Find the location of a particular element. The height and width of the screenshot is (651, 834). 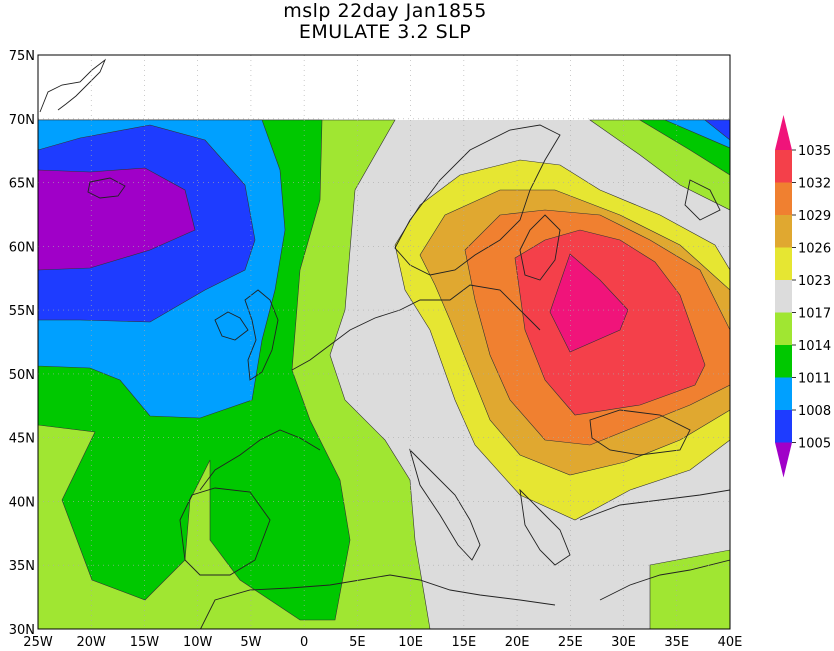

x-tick-label: 20E is located at coordinates (517, 642).